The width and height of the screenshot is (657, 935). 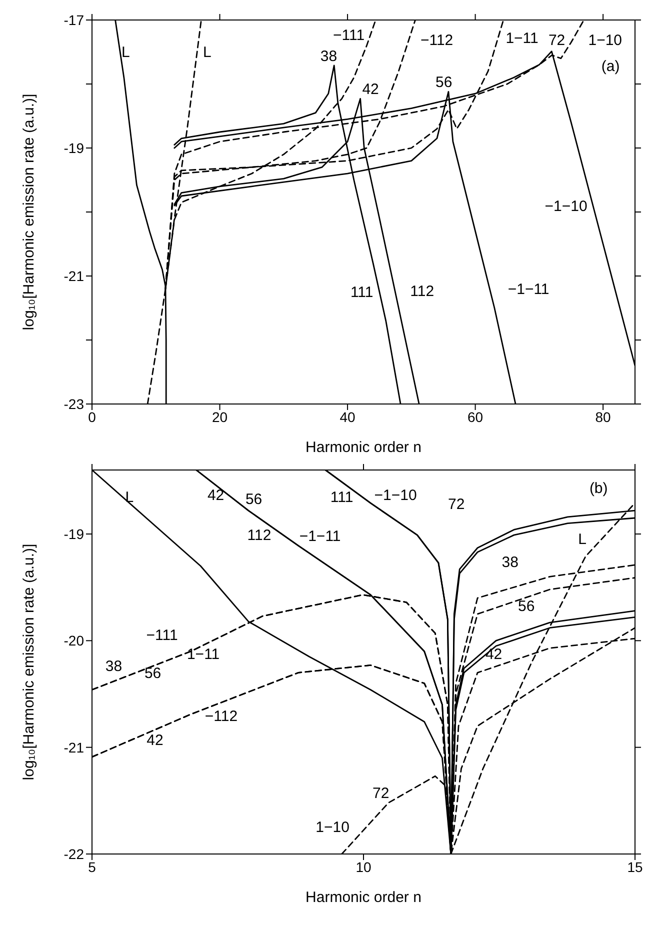 I want to click on y-tick-label: -17, so click(x=74, y=20).